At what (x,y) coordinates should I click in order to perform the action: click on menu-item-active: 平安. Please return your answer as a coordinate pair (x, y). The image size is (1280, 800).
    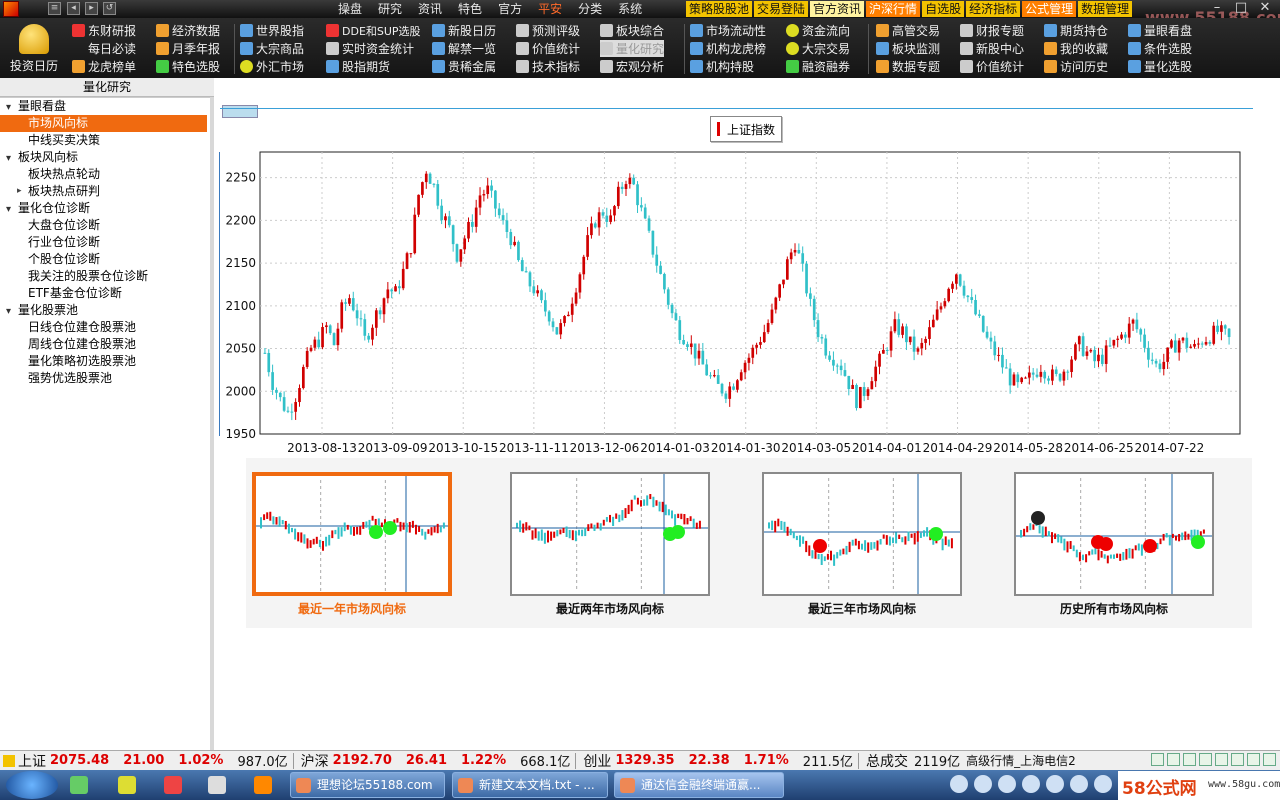
    Looking at the image, I should click on (550, 9).